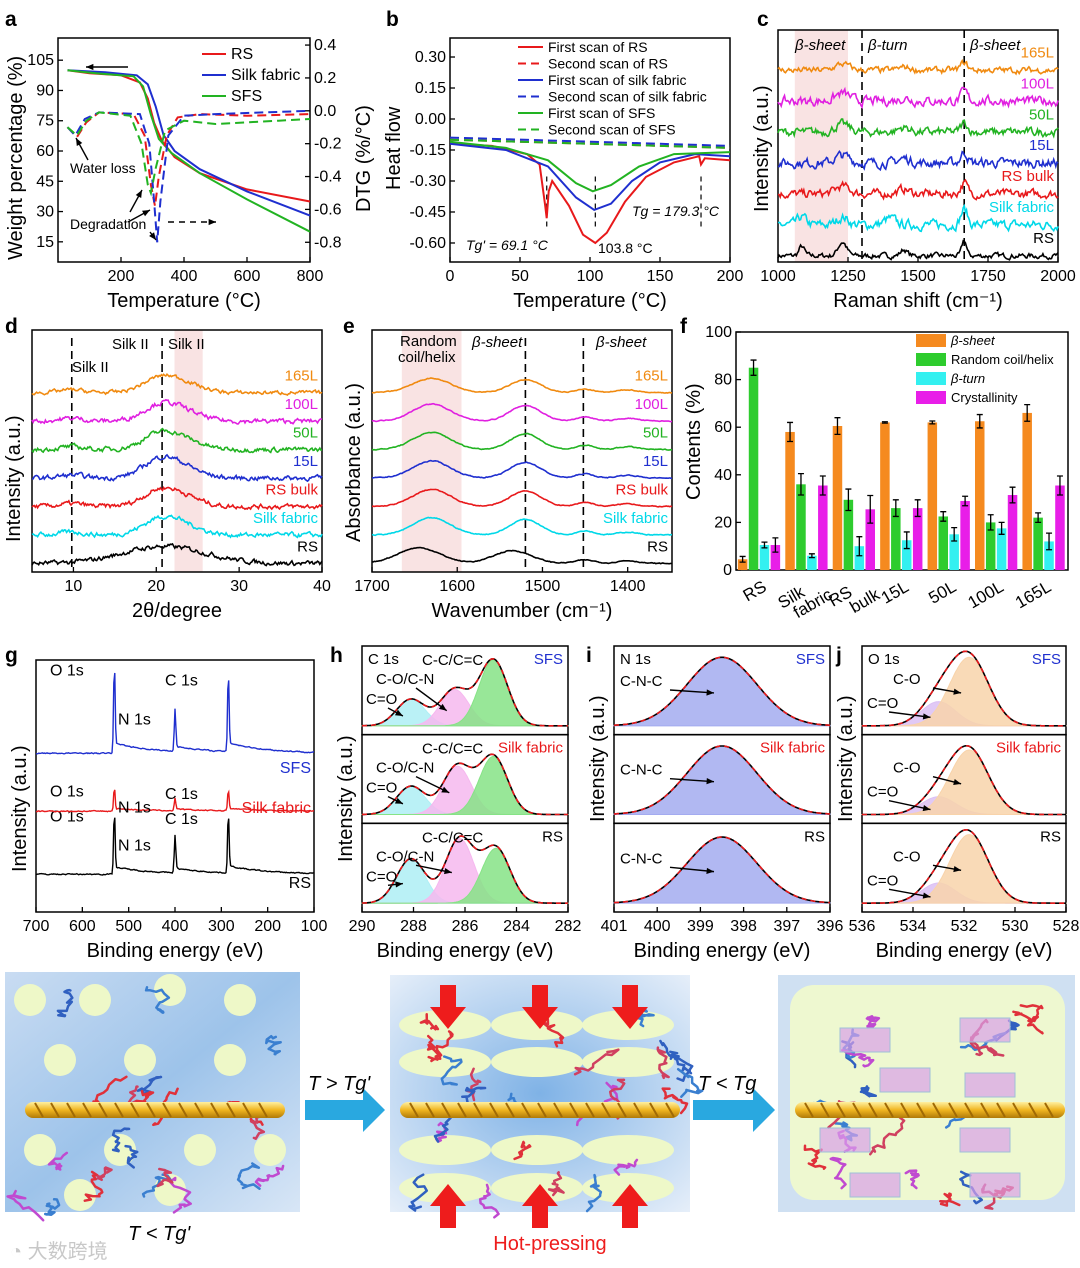 The height and width of the screenshot is (1268, 1080). What do you see at coordinates (345, 1110) in the screenshot?
I see `transition-arrow-icon` at bounding box center [345, 1110].